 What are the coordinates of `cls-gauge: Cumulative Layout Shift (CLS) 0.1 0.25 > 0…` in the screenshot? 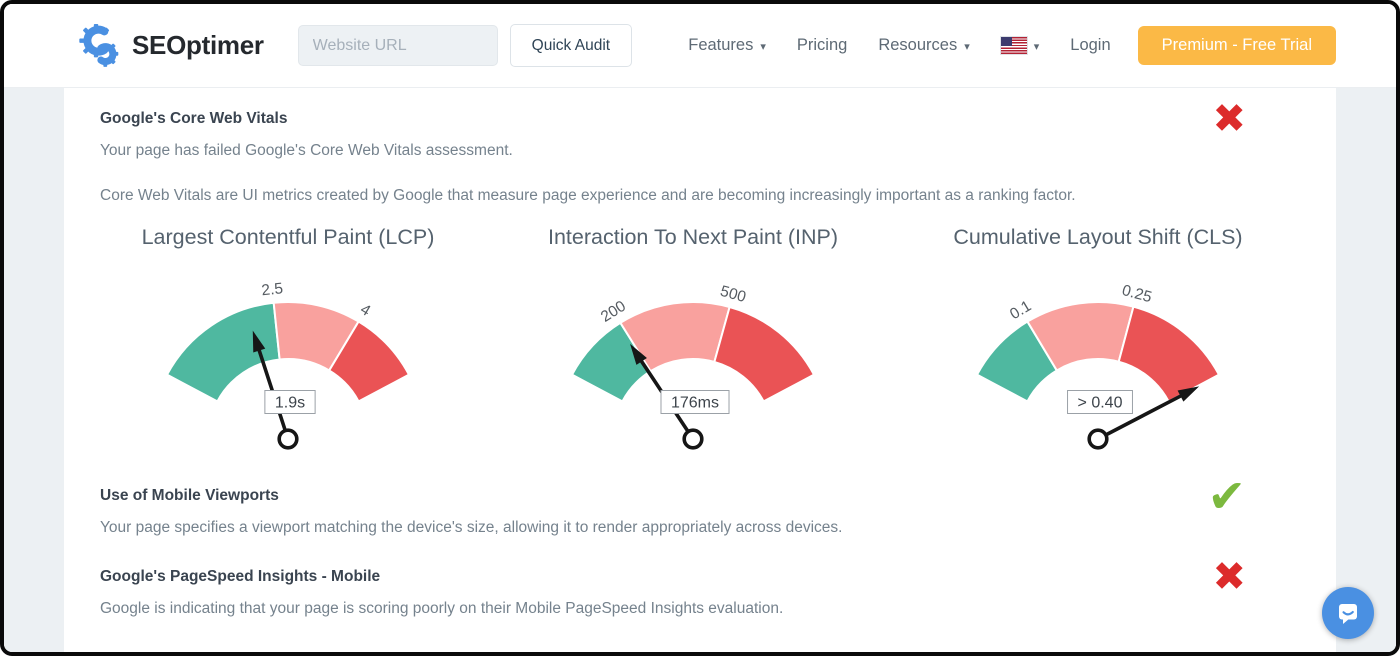 It's located at (1098, 339).